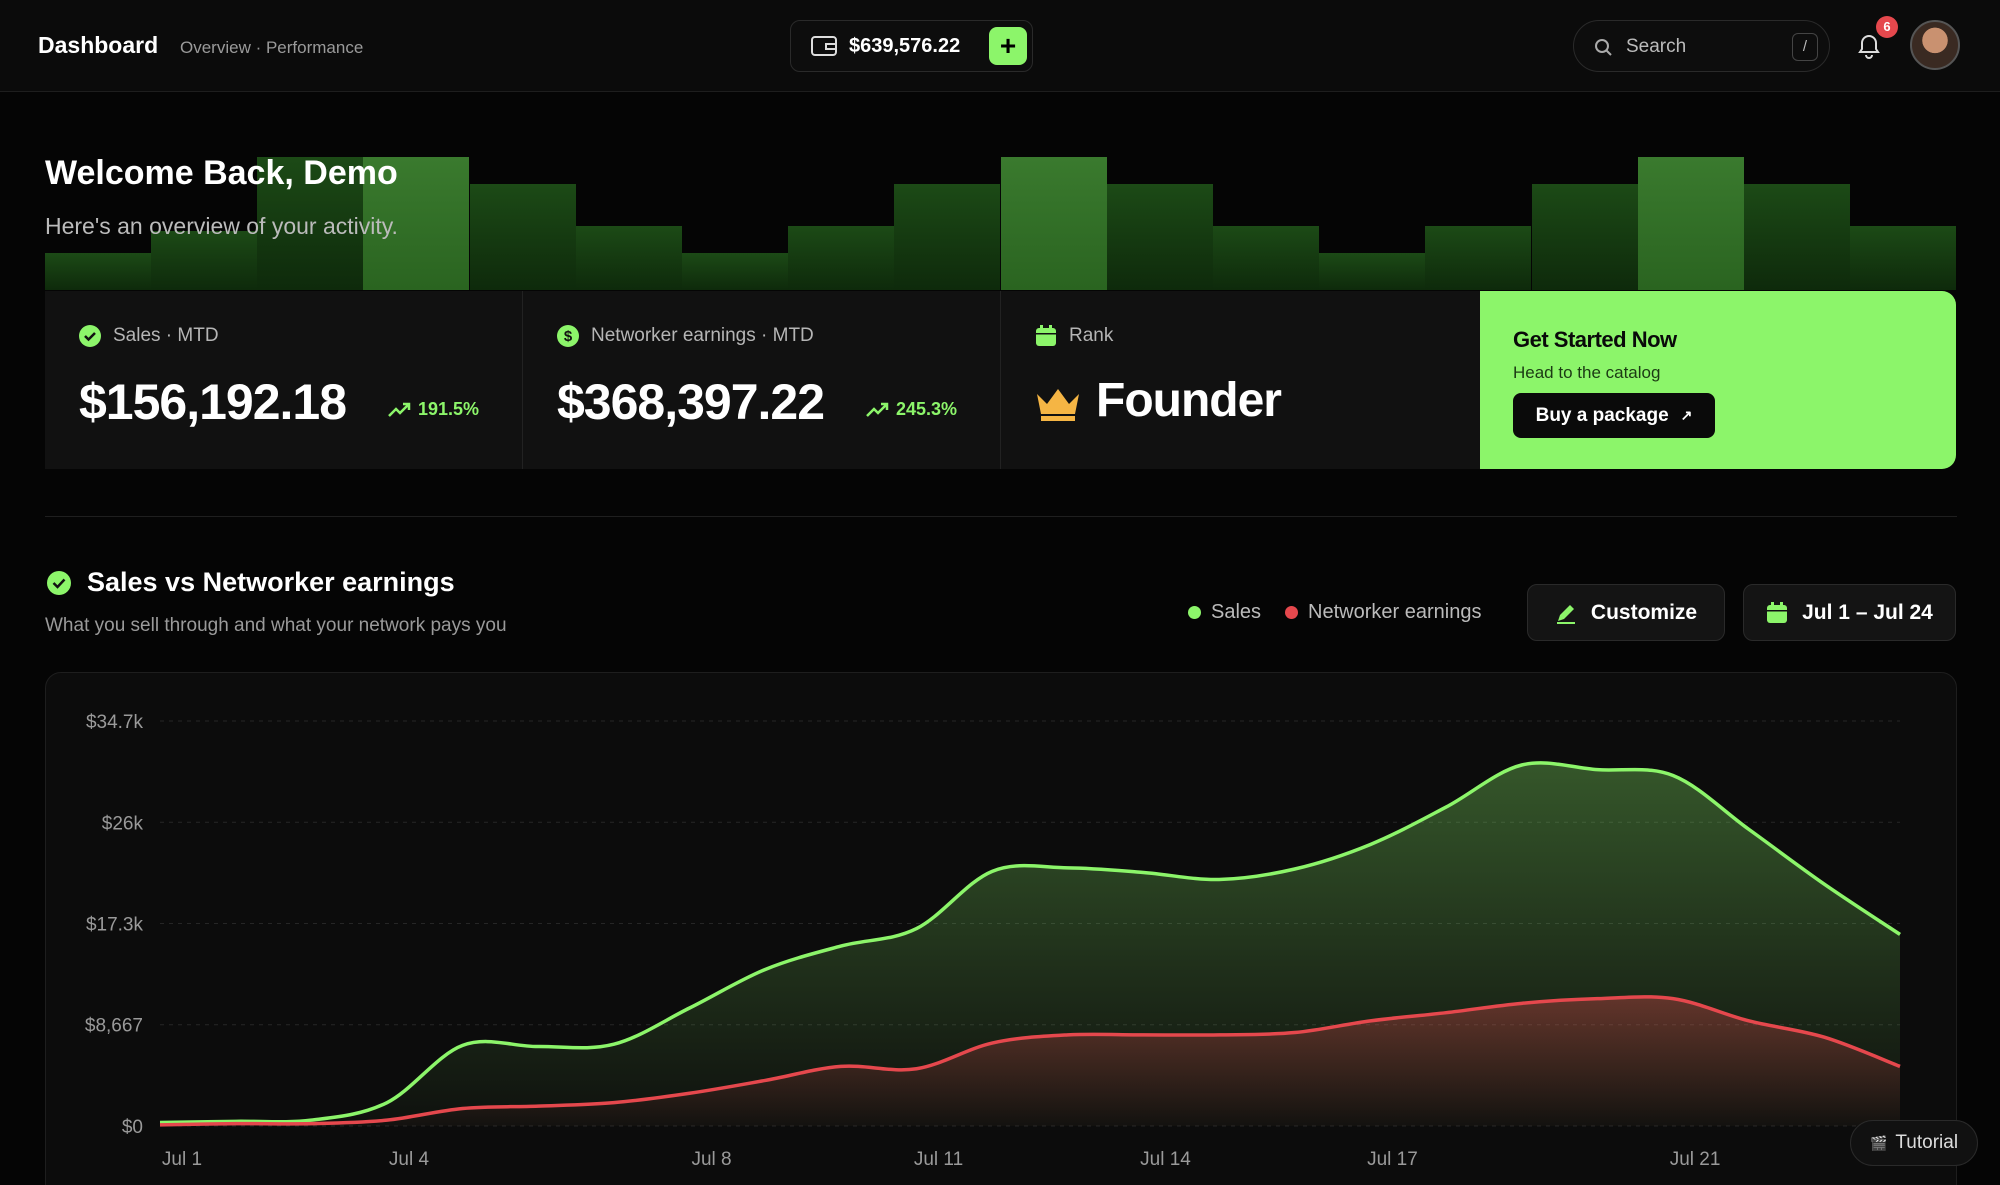  Describe the element at coordinates (1602, 415) in the screenshot. I see `cta-button-label: Buy a package` at that location.